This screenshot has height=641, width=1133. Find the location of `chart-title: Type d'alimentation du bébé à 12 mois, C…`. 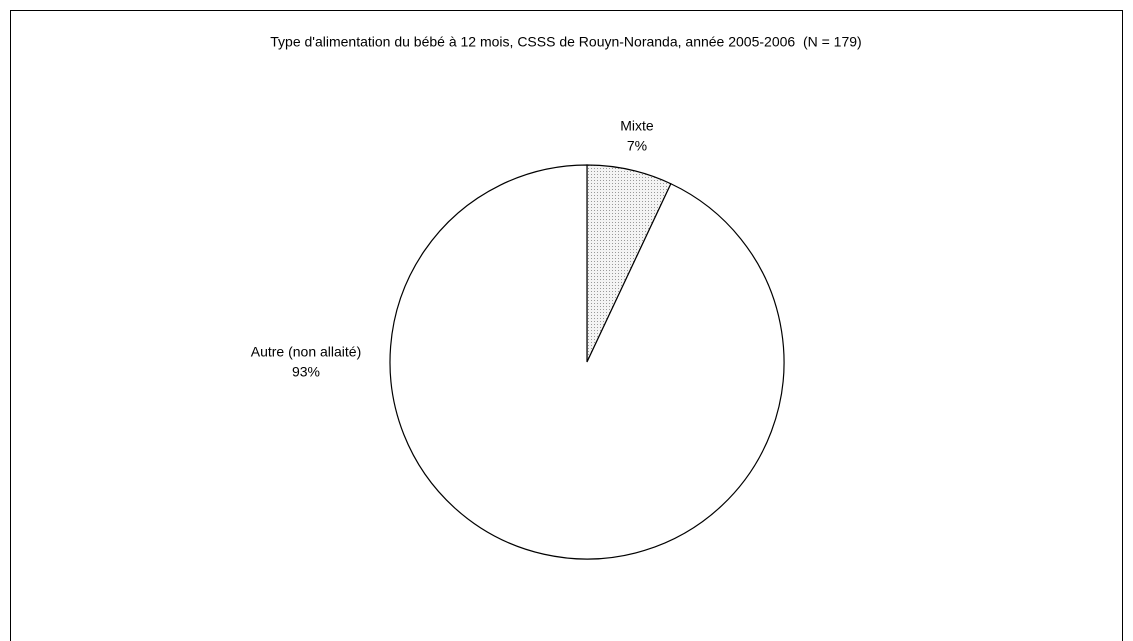

chart-title: Type d'alimentation du bébé à 12 mois, C… is located at coordinates (565, 42).